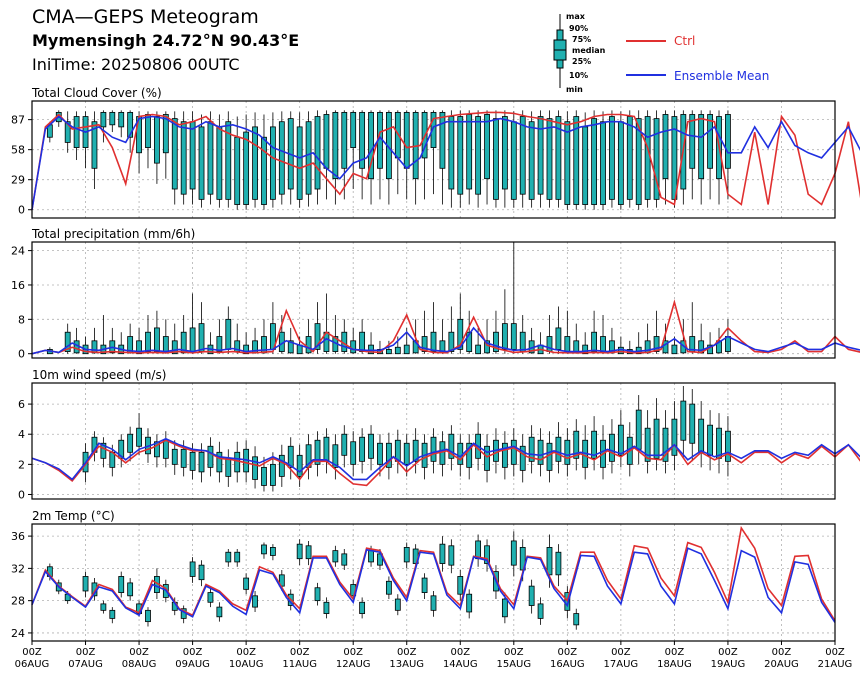 This screenshot has width=860, height=679. I want to click on x-date-label: 08AUG, so click(139, 664).